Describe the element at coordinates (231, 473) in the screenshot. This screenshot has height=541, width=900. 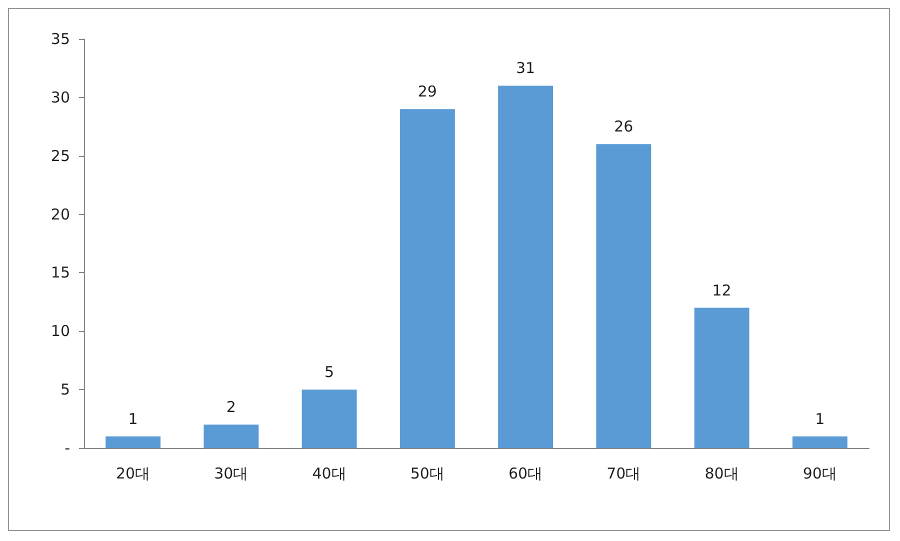
I see `x-tick-label: 30대` at that location.